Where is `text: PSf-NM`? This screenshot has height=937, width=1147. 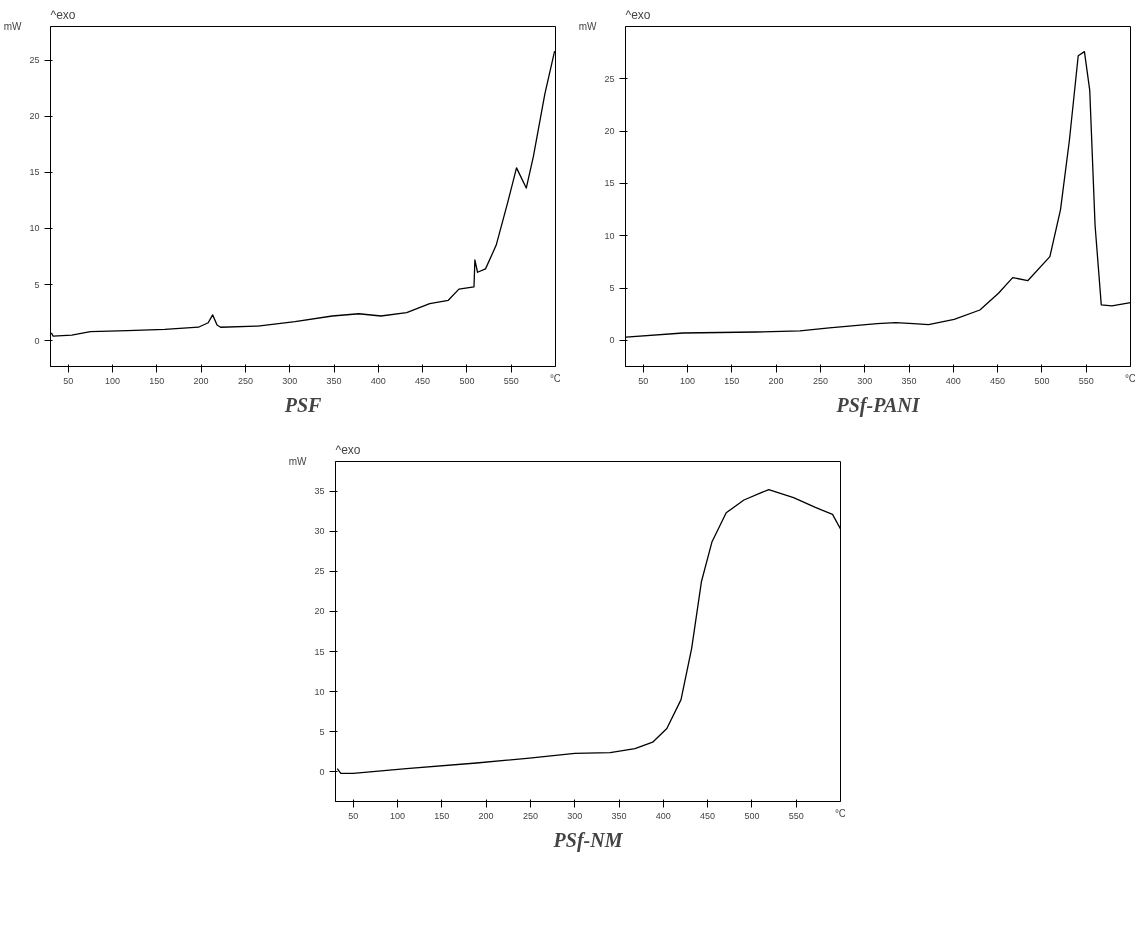
text: PSf-NM is located at coordinates (588, 840).